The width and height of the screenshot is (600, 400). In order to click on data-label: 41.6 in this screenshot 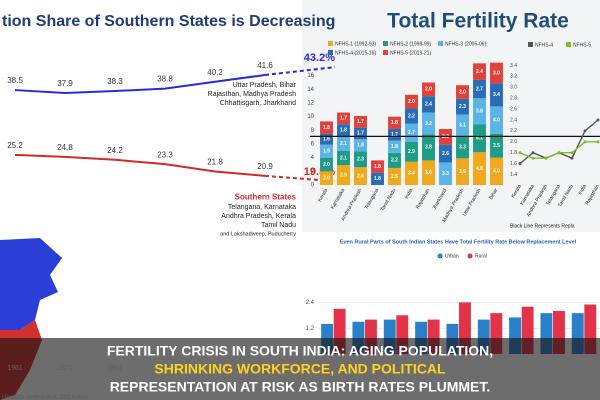, I will do `click(265, 65)`.